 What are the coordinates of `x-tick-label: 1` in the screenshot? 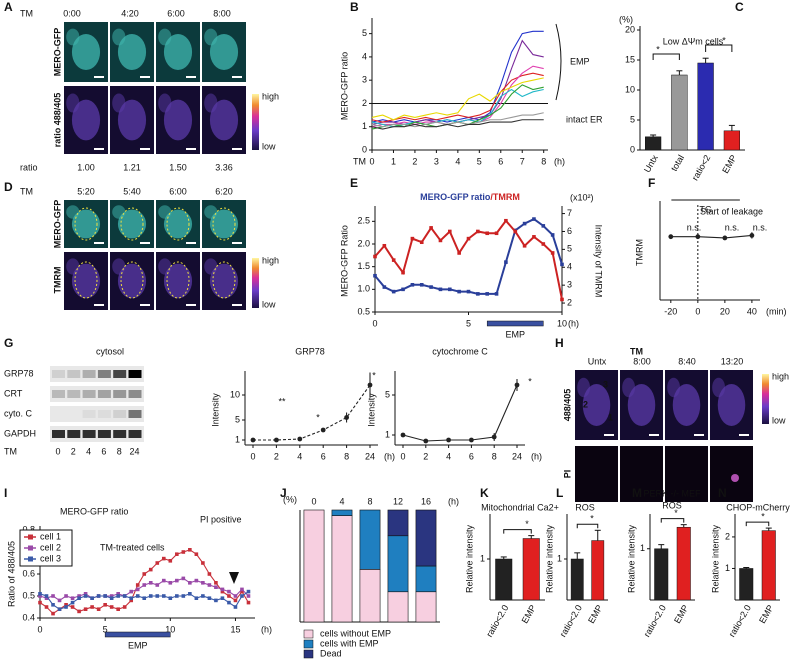 It's located at (393, 161).